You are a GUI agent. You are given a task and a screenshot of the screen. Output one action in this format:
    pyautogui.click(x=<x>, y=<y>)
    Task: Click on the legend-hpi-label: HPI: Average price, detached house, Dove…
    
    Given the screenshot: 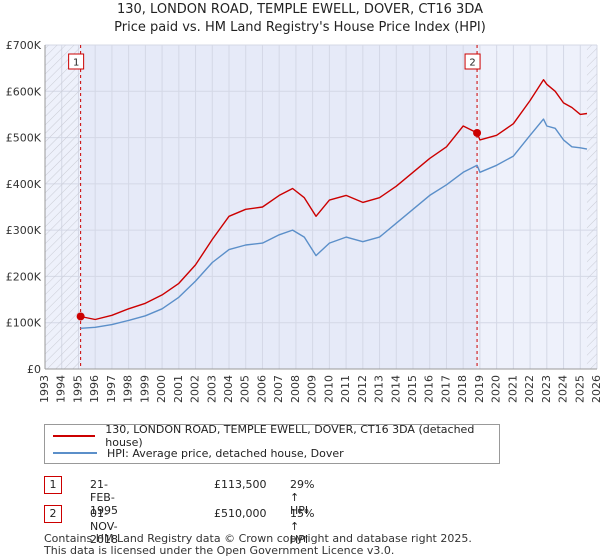 What is the action you would take?
    pyautogui.click(x=225, y=453)
    